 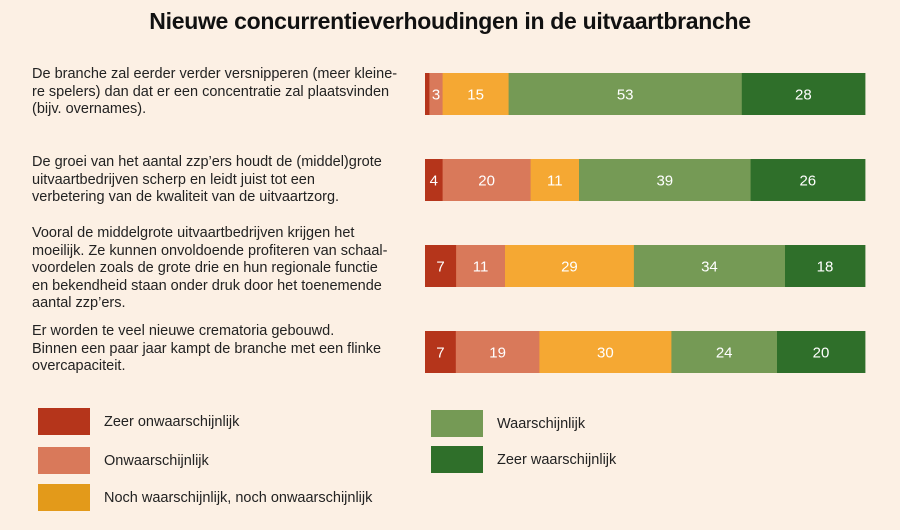 I want to click on data-label: 24, so click(x=724, y=353).